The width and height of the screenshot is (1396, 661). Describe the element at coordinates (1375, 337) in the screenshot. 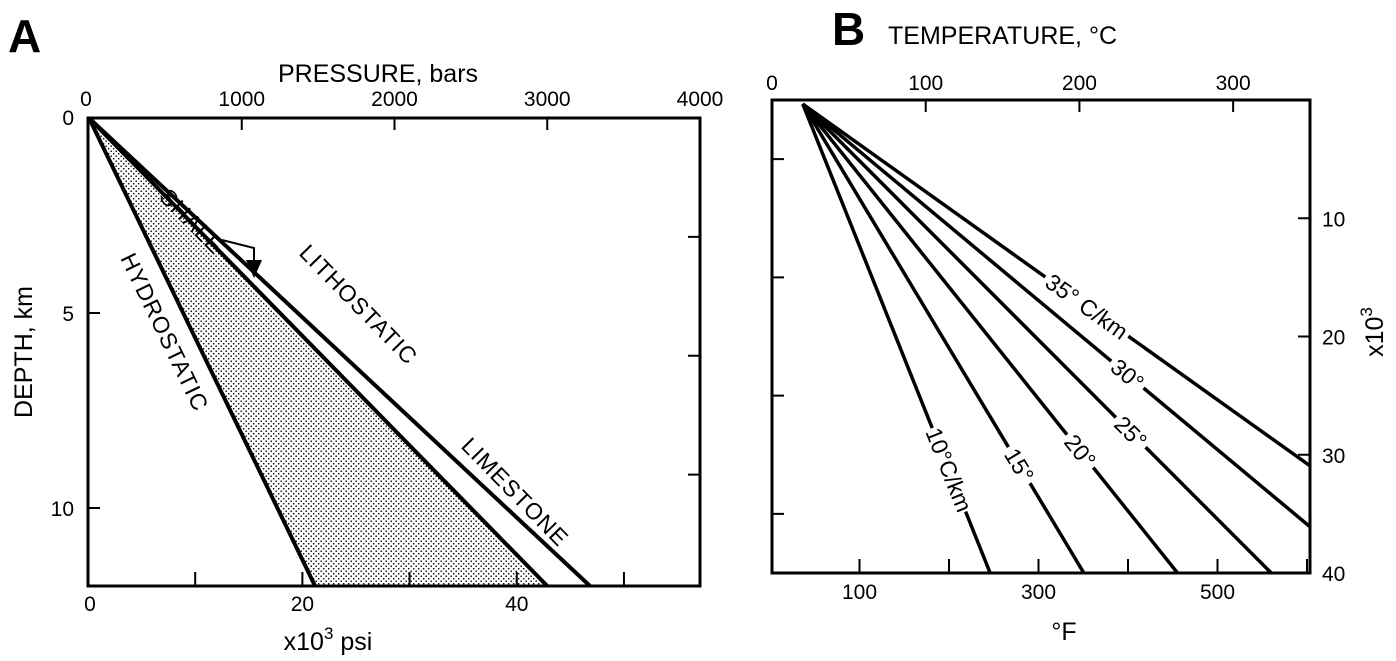

I see `panel-b-right-title-prefix: x10` at that location.